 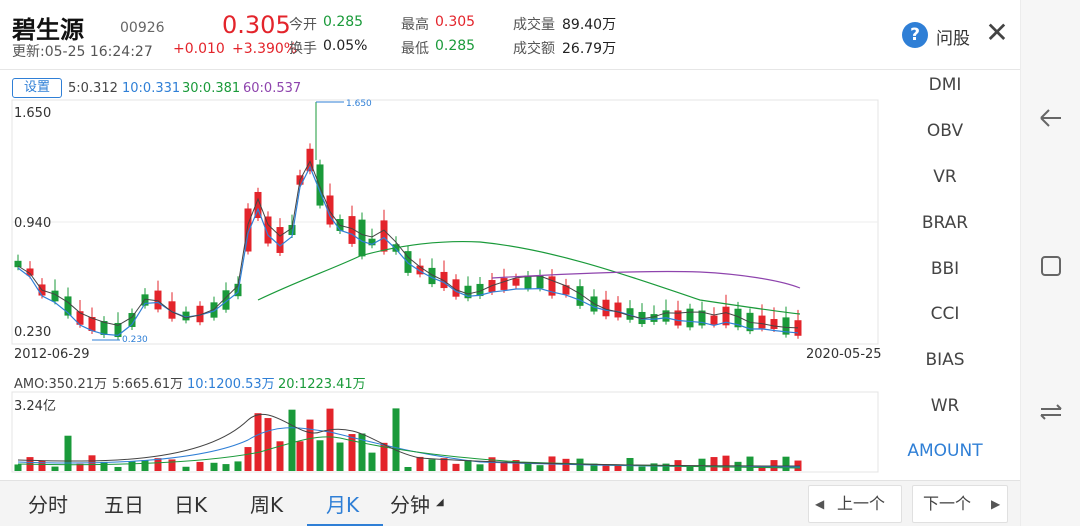 I want to click on recent-apps-icon, so click(x=1051, y=266).